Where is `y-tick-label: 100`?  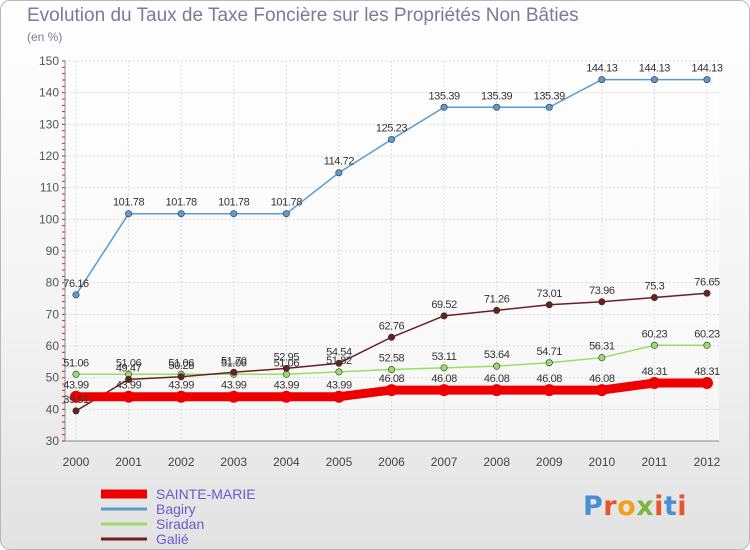 y-tick-label: 100 is located at coordinates (49, 219).